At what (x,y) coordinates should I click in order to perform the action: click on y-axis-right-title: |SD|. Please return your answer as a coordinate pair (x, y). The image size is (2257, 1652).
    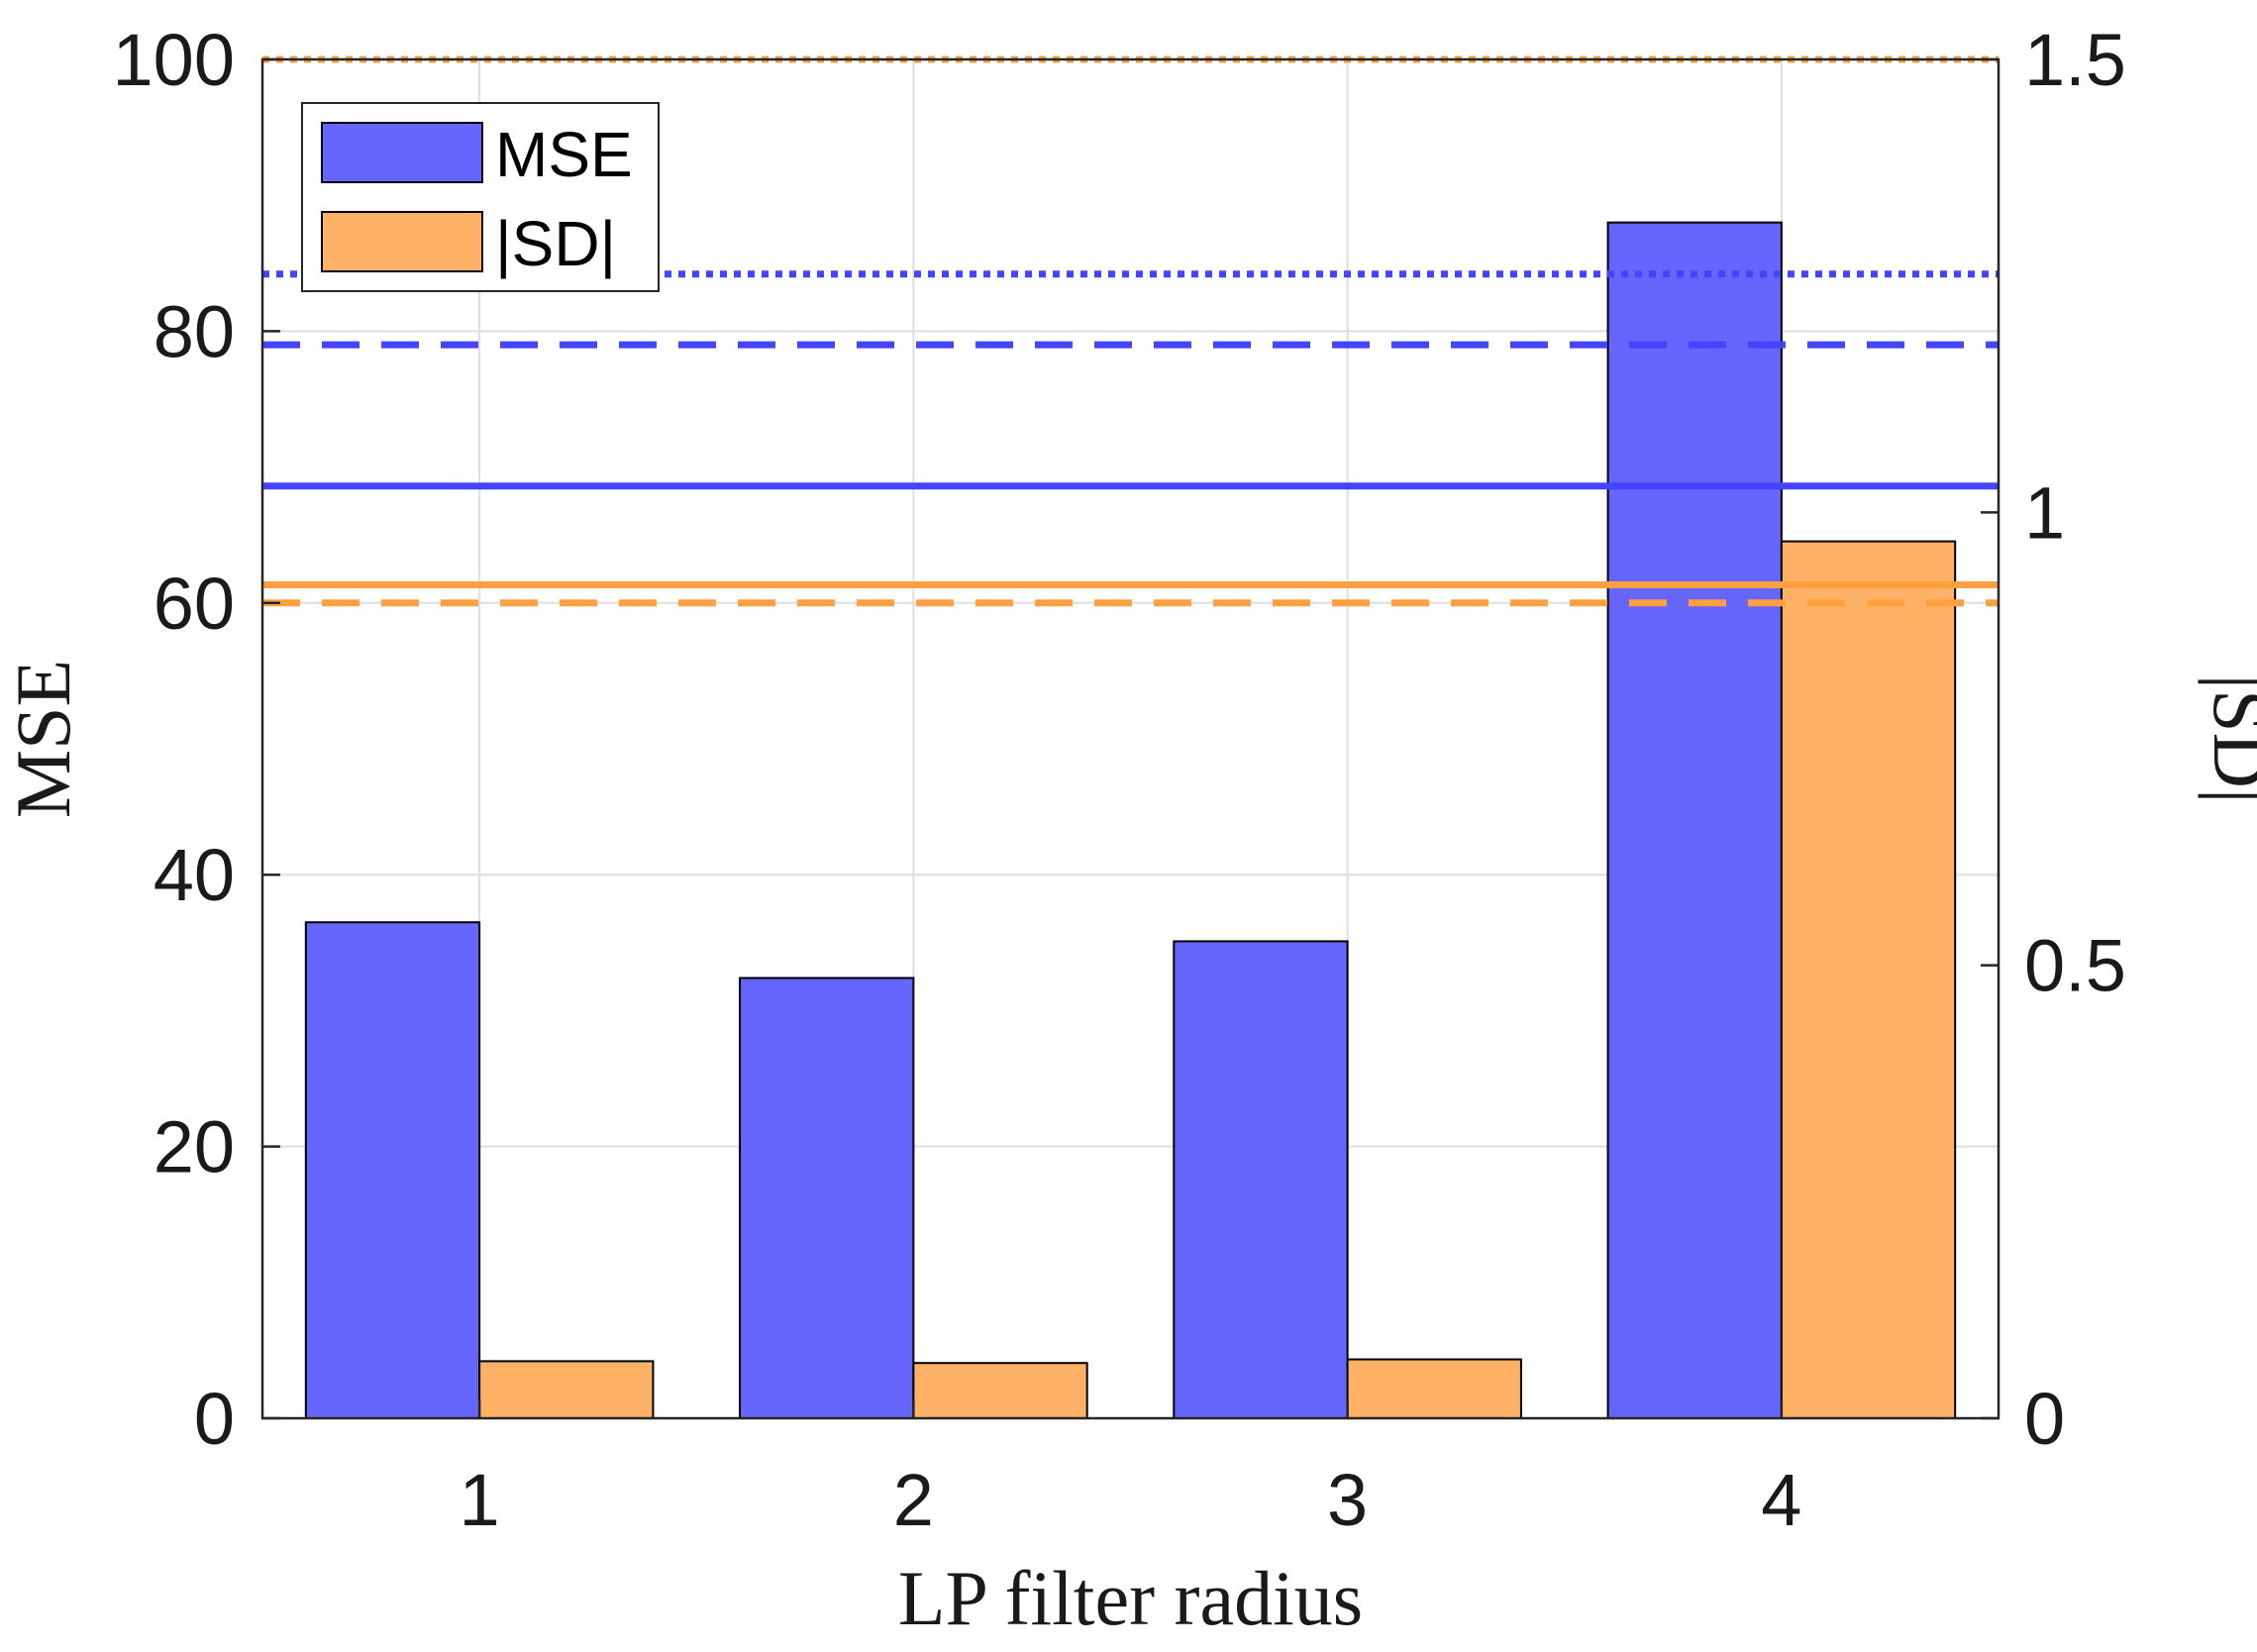
    Looking at the image, I should click on (2227, 739).